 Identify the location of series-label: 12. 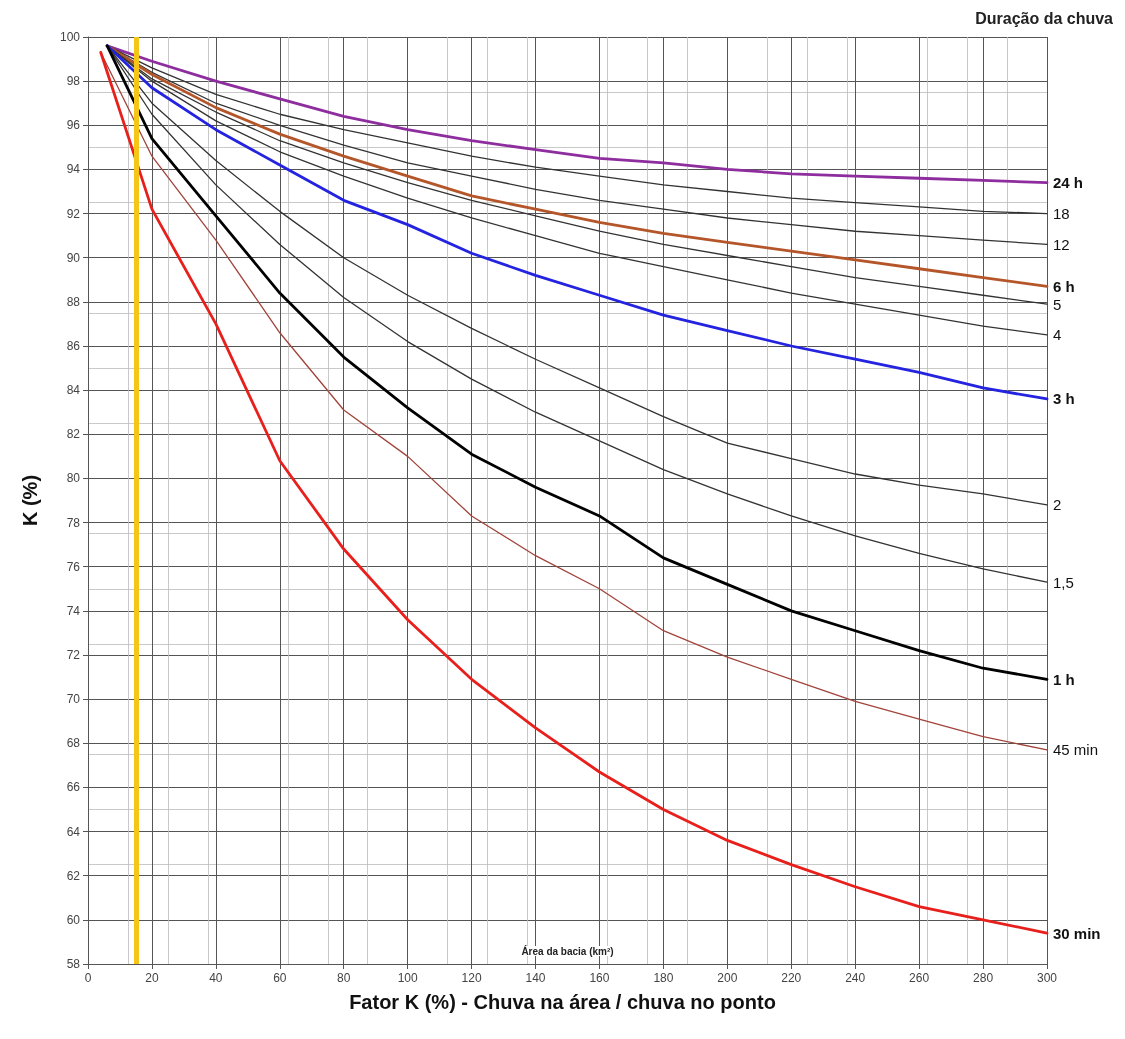
(1061, 244).